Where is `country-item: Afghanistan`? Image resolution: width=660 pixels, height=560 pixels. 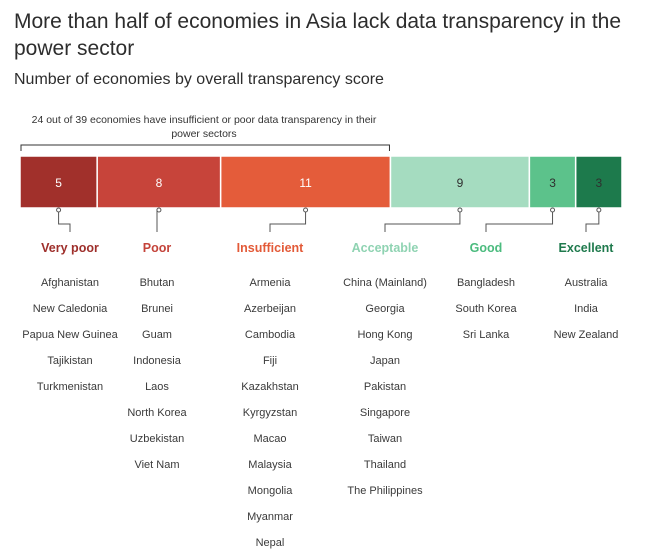
country-item: Afghanistan is located at coordinates (70, 283).